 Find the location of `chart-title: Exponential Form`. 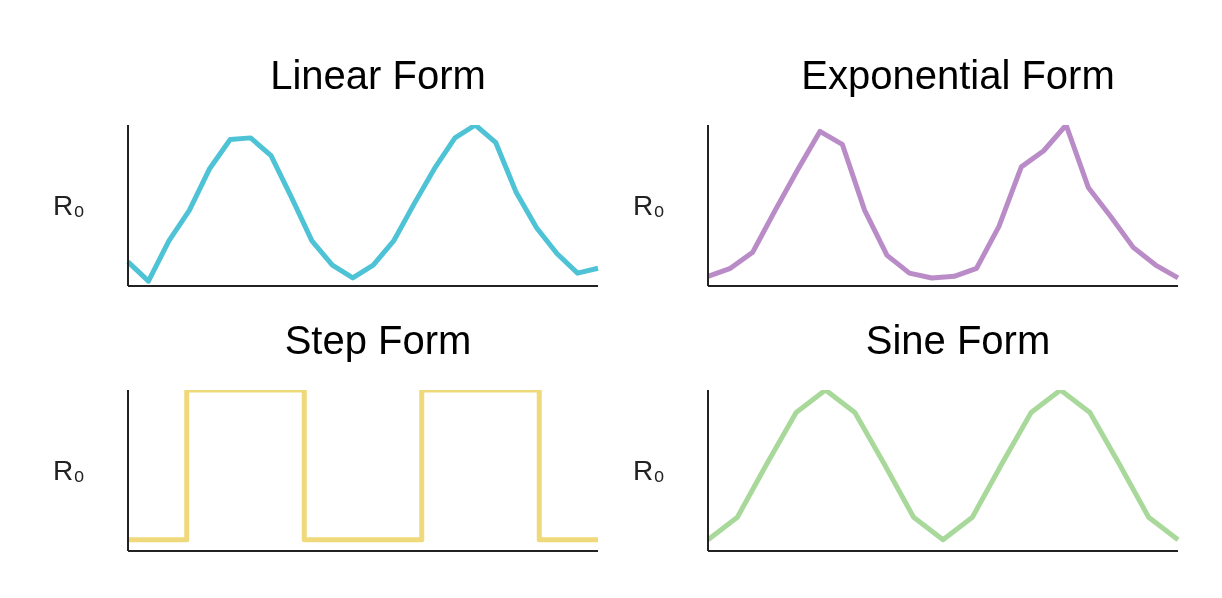

chart-title: Exponential Form is located at coordinates (958, 76).